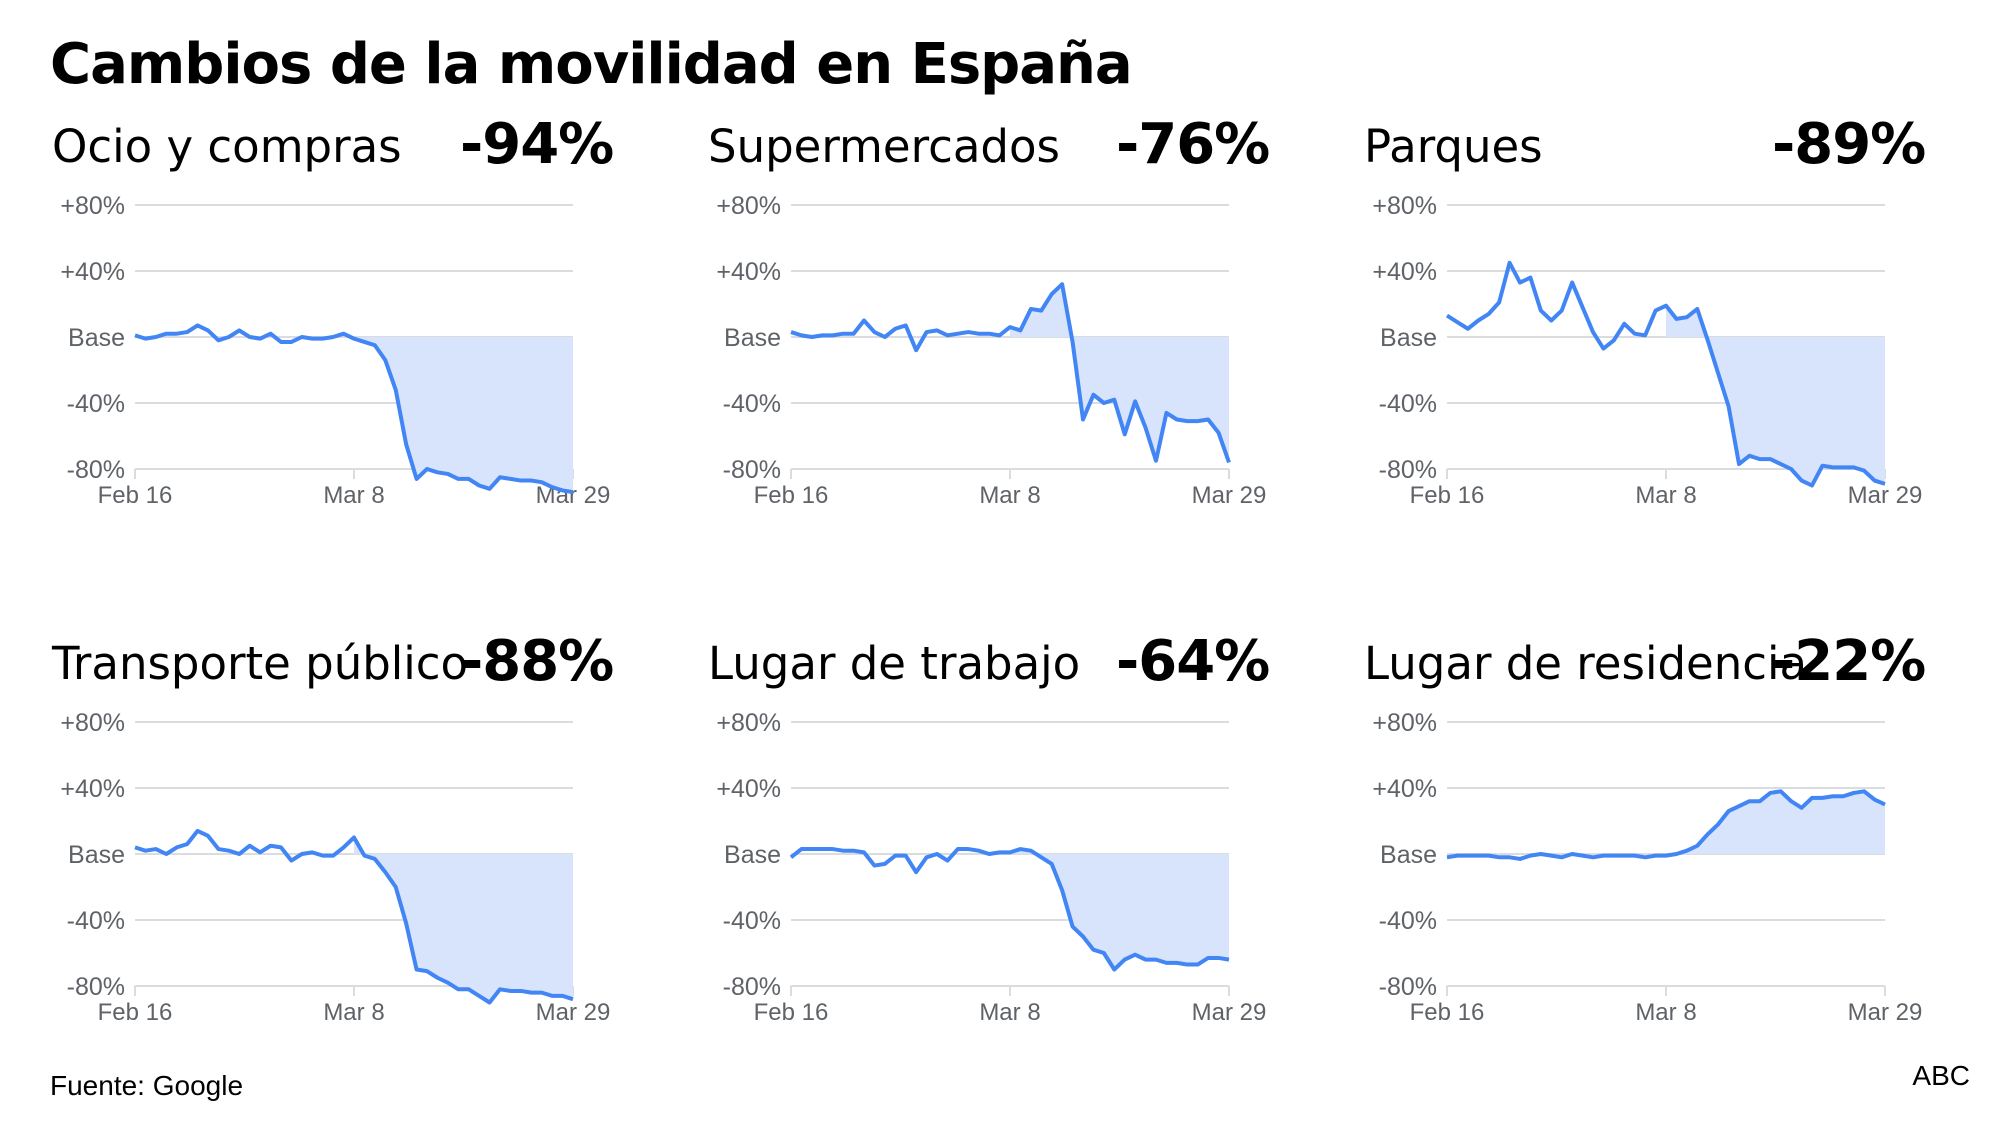 The width and height of the screenshot is (2000, 1137). Describe the element at coordinates (537, 661) in the screenshot. I see `panel-change-value: -88%` at that location.